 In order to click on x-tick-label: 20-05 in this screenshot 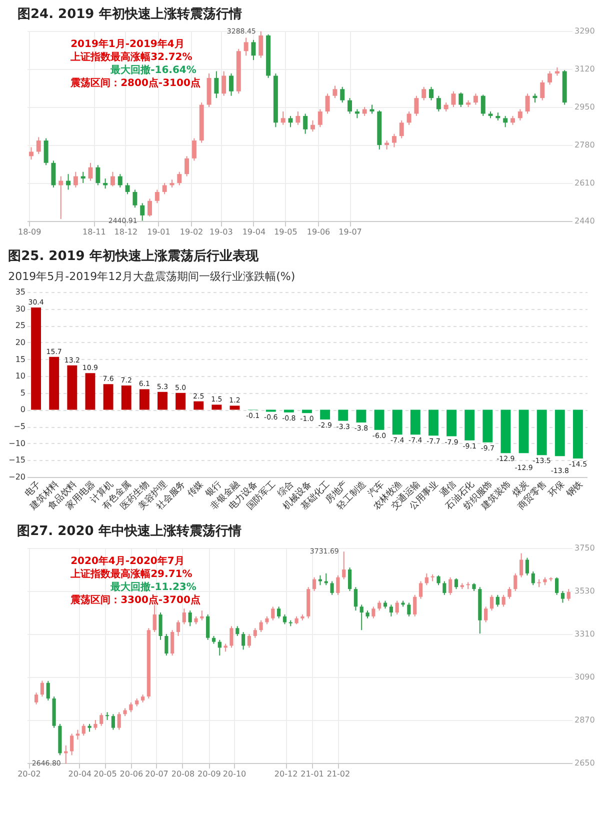, I will do `click(105, 774)`.